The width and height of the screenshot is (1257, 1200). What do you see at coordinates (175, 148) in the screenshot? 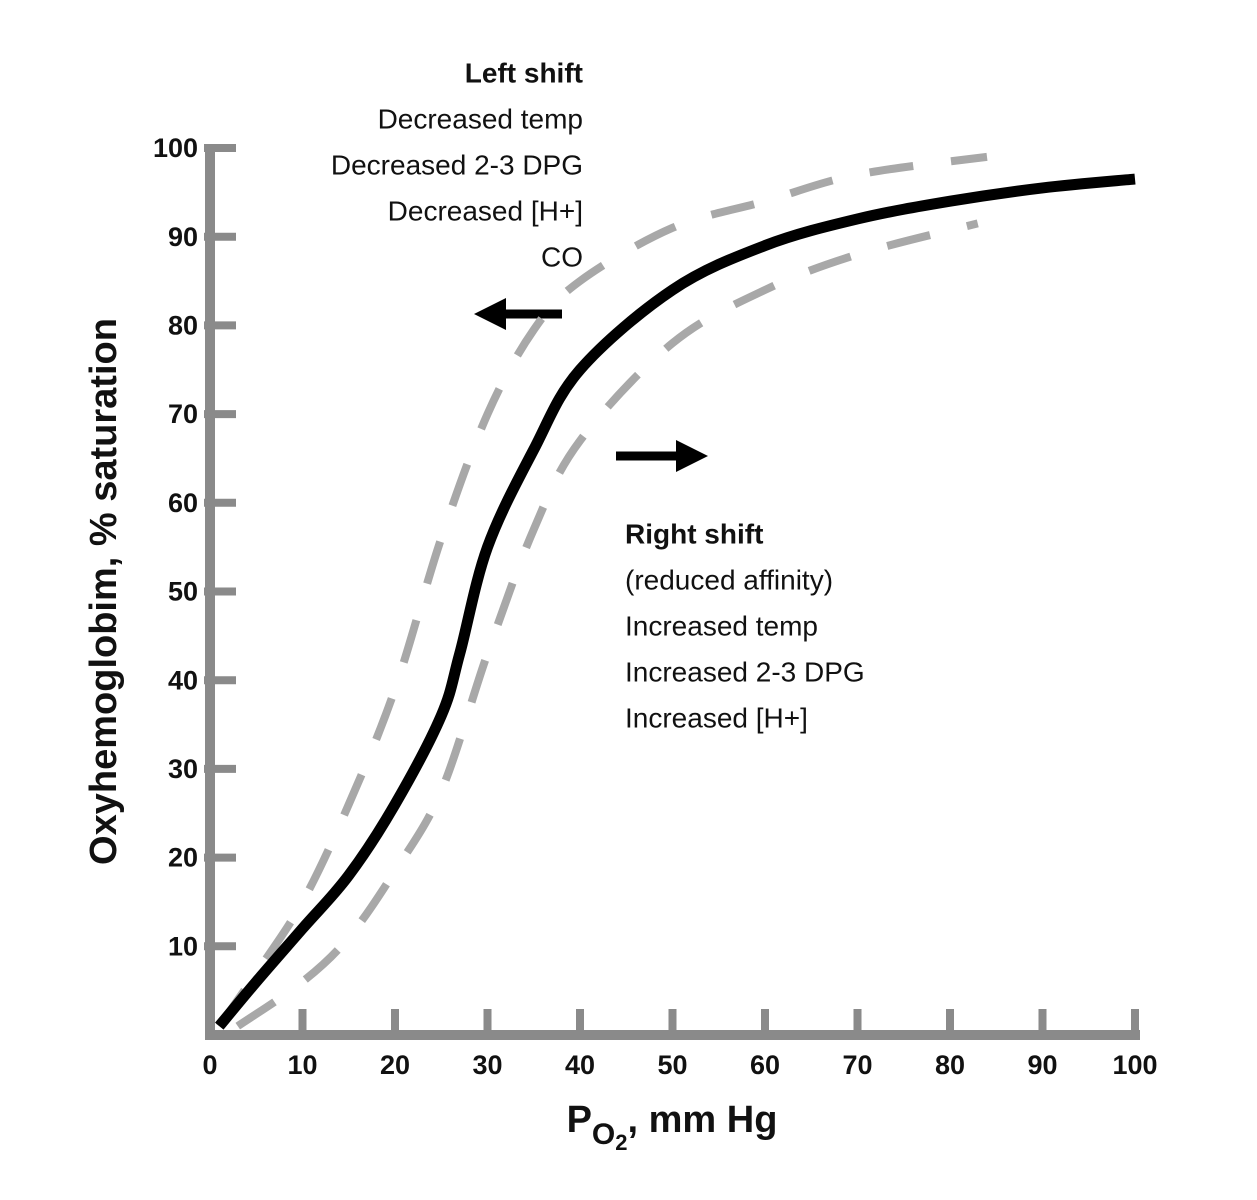
I see `y-tick-label: 100` at bounding box center [175, 148].